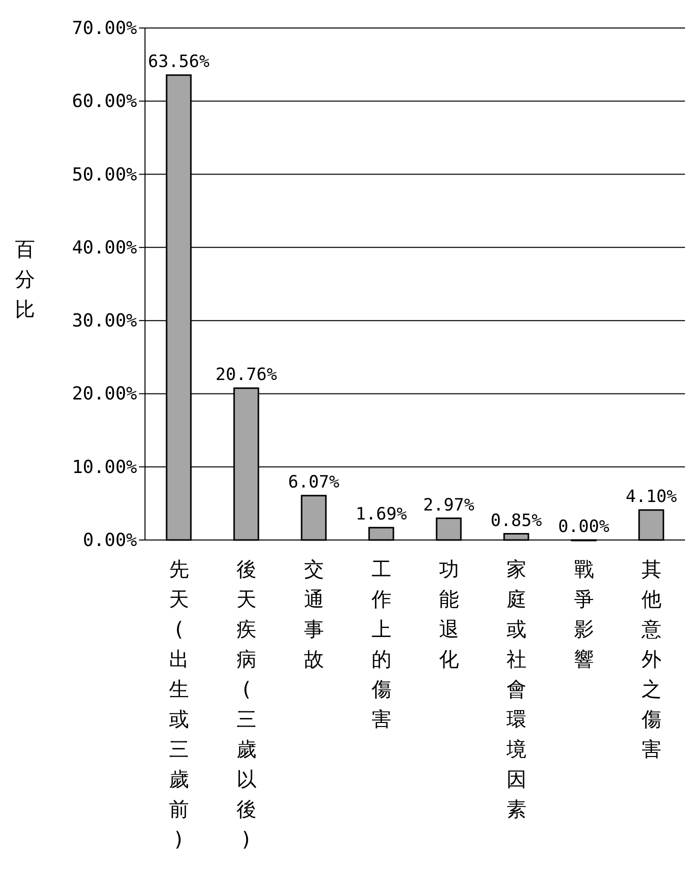 This screenshot has height=880, width=693. What do you see at coordinates (25, 279) in the screenshot?
I see `y-axis-title: 百分比` at bounding box center [25, 279].